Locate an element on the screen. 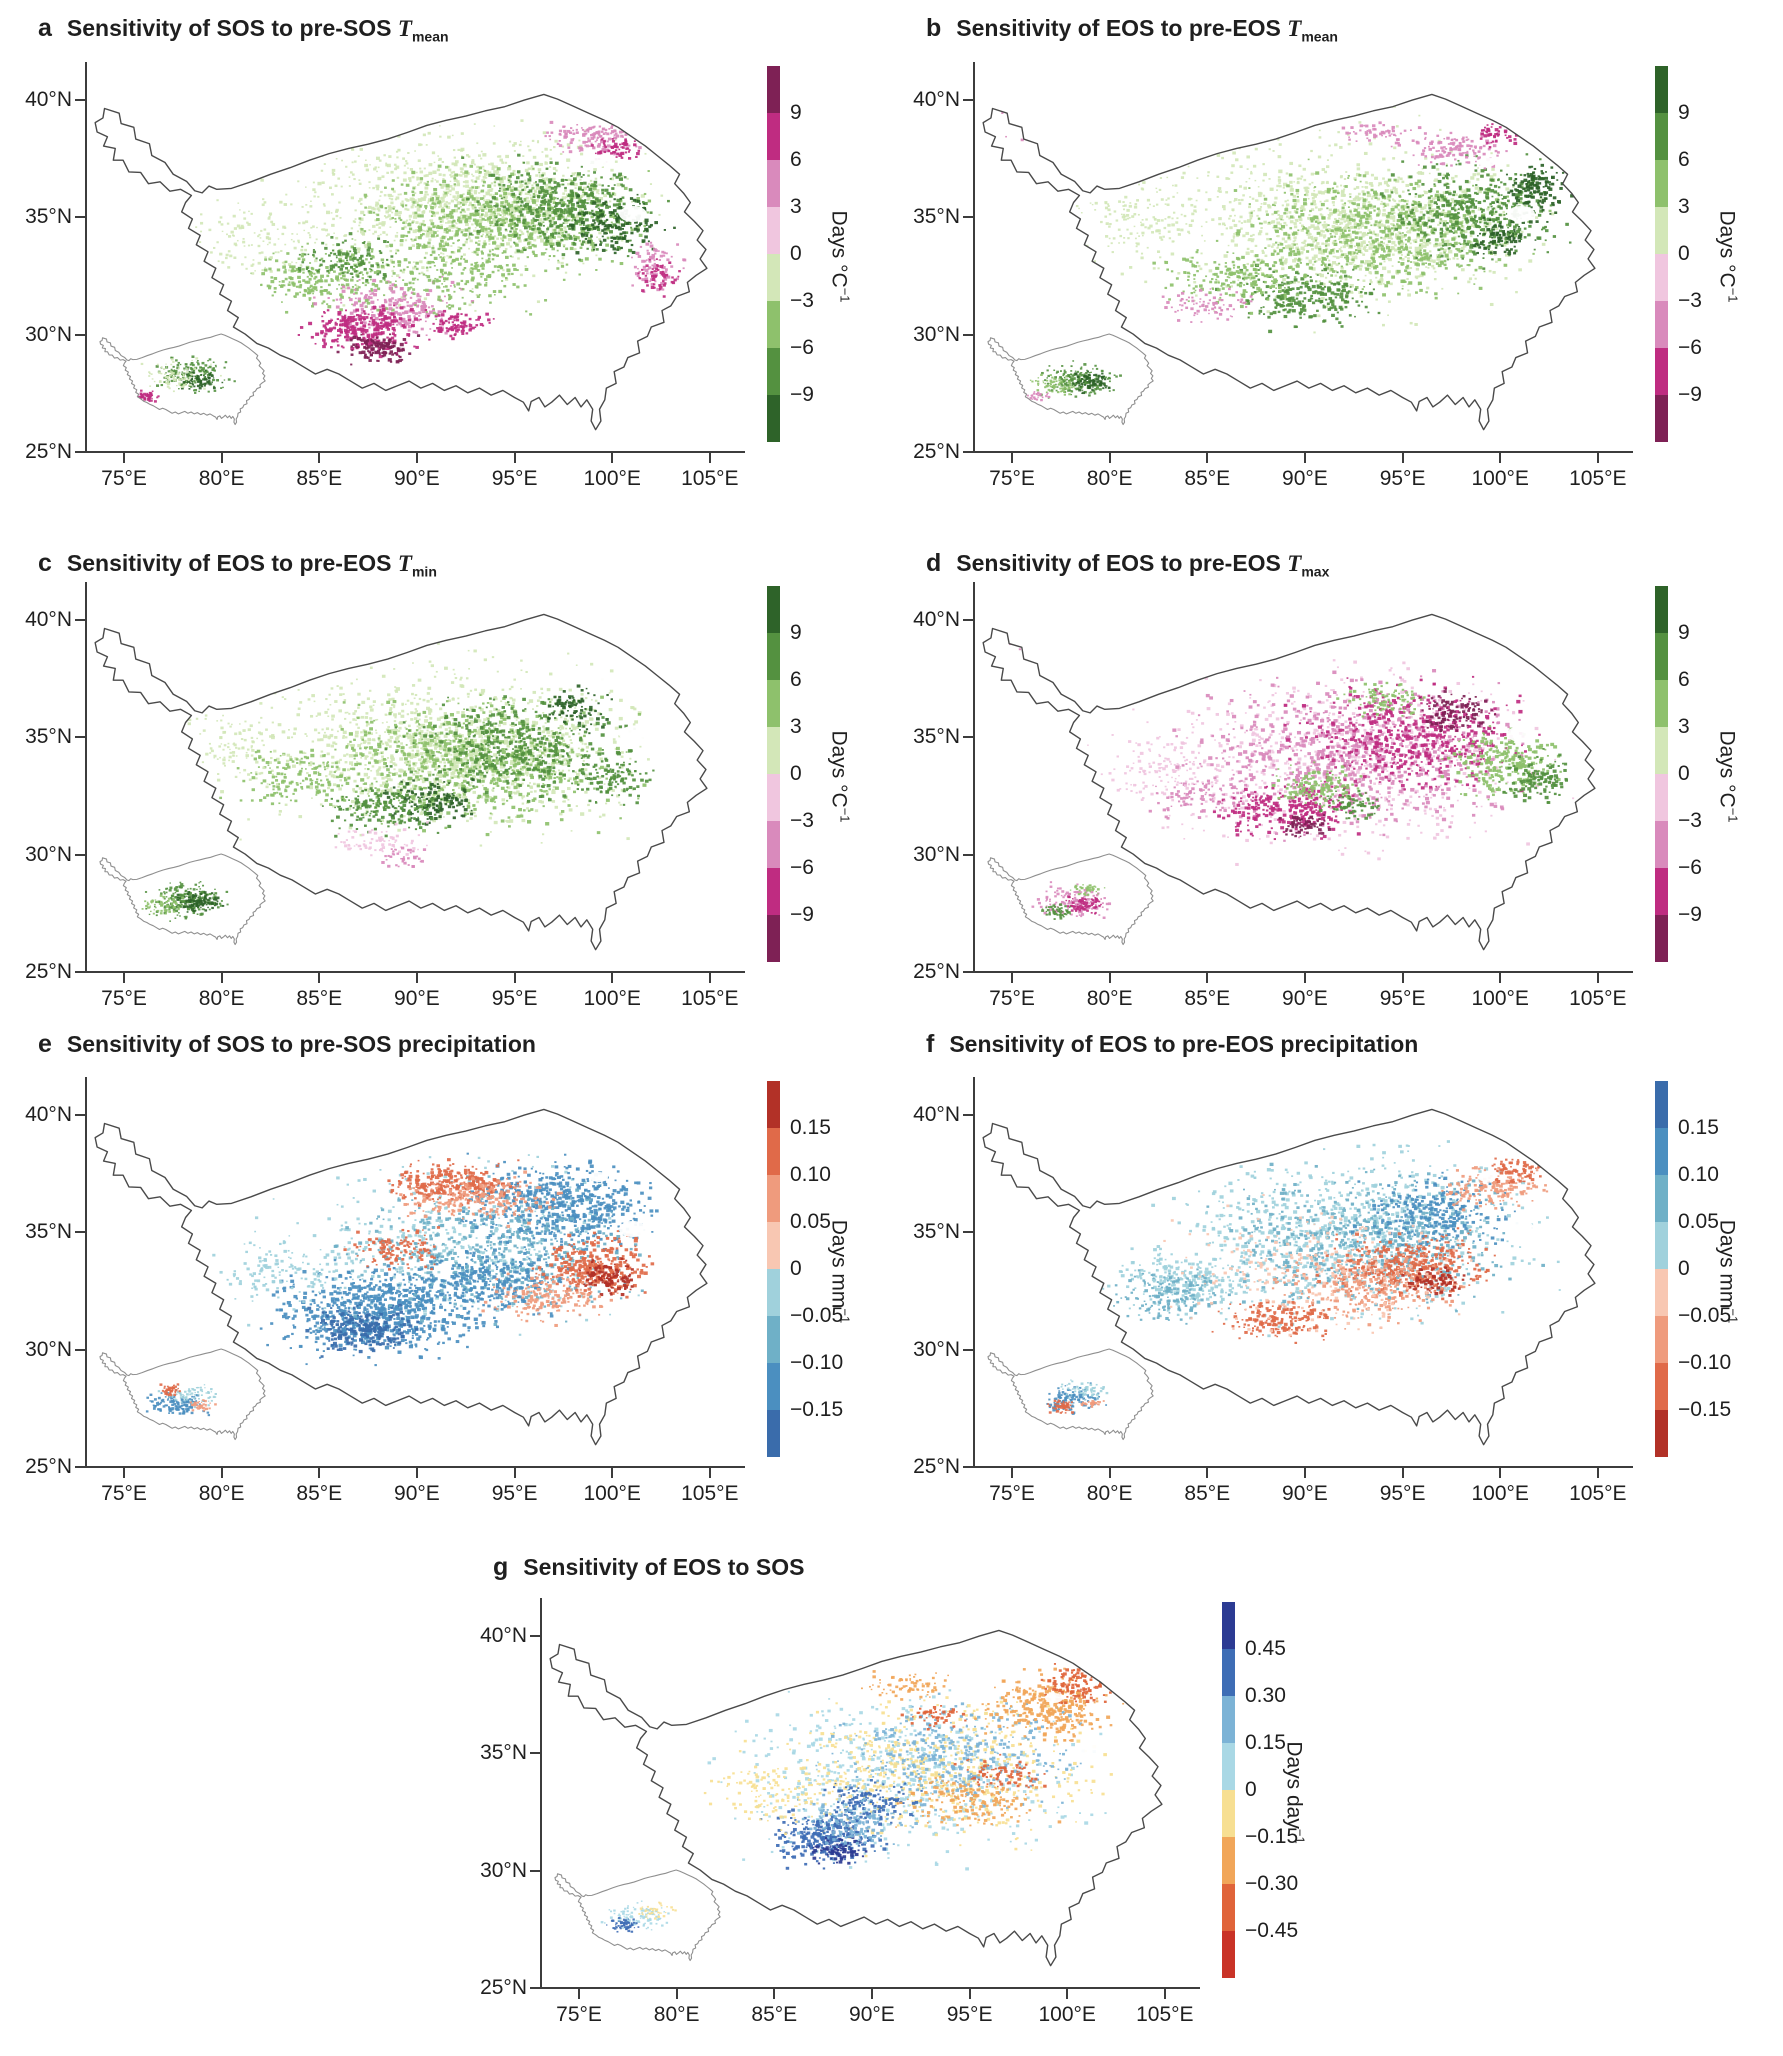  y-axis-line is located at coordinates (974, 257).